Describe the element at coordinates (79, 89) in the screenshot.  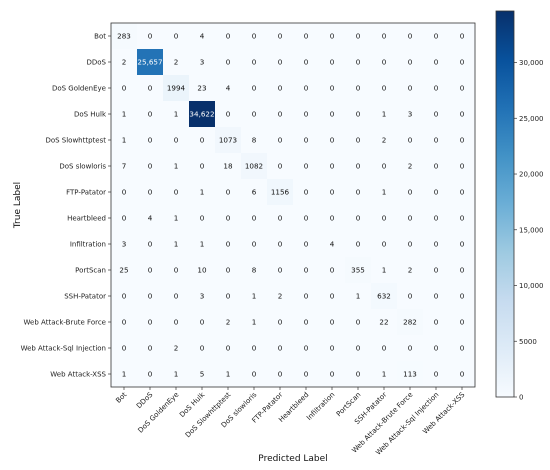
I see `y-tick-label-dos-goldeneye: DoS GoldenEye` at that location.